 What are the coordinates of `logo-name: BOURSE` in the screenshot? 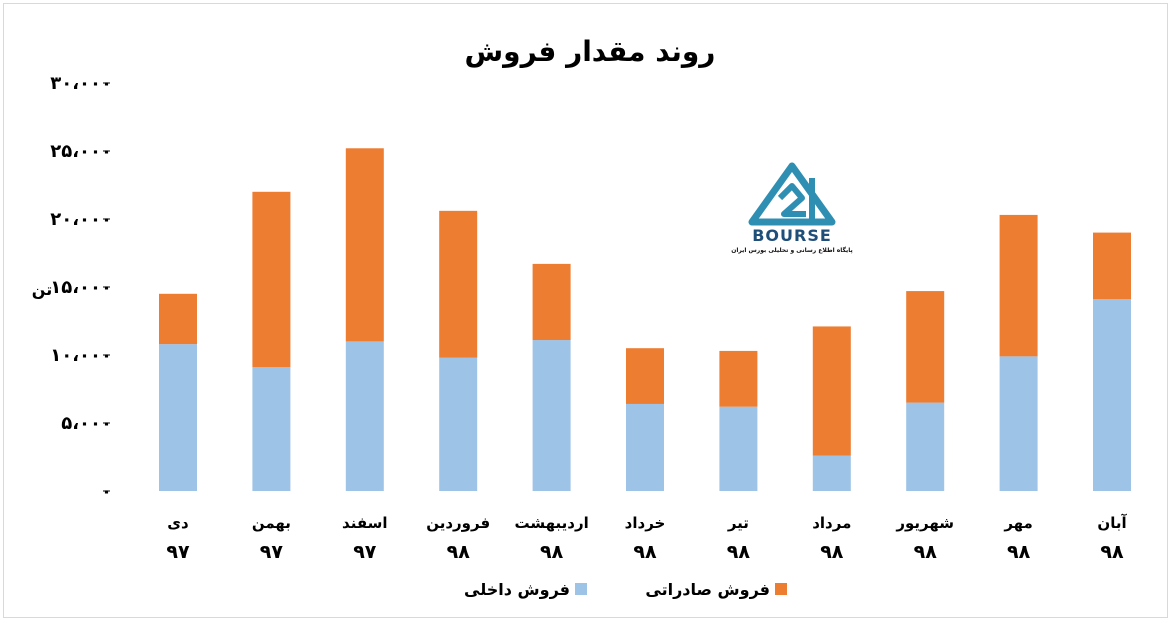 It's located at (792, 235).